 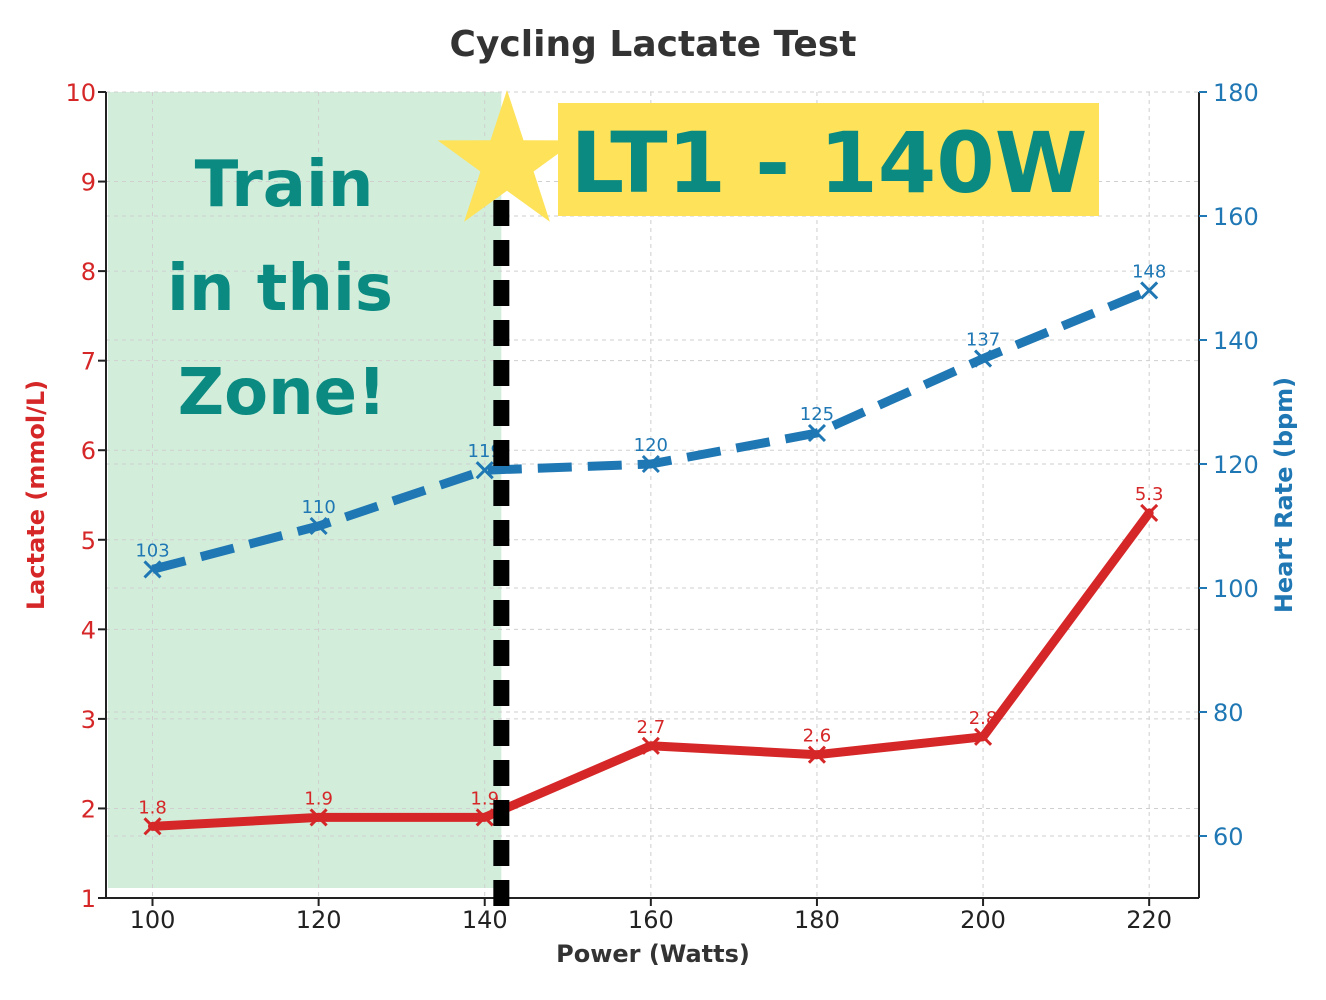 What do you see at coordinates (485, 451) in the screenshot?
I see `heart-rate-data-label: 119` at bounding box center [485, 451].